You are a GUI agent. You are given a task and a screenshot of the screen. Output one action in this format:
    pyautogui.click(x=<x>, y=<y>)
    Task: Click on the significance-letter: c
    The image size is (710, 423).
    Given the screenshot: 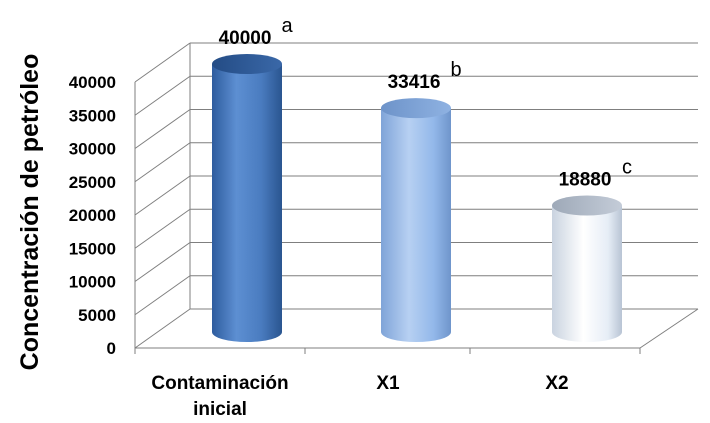 What is the action you would take?
    pyautogui.click(x=627, y=168)
    